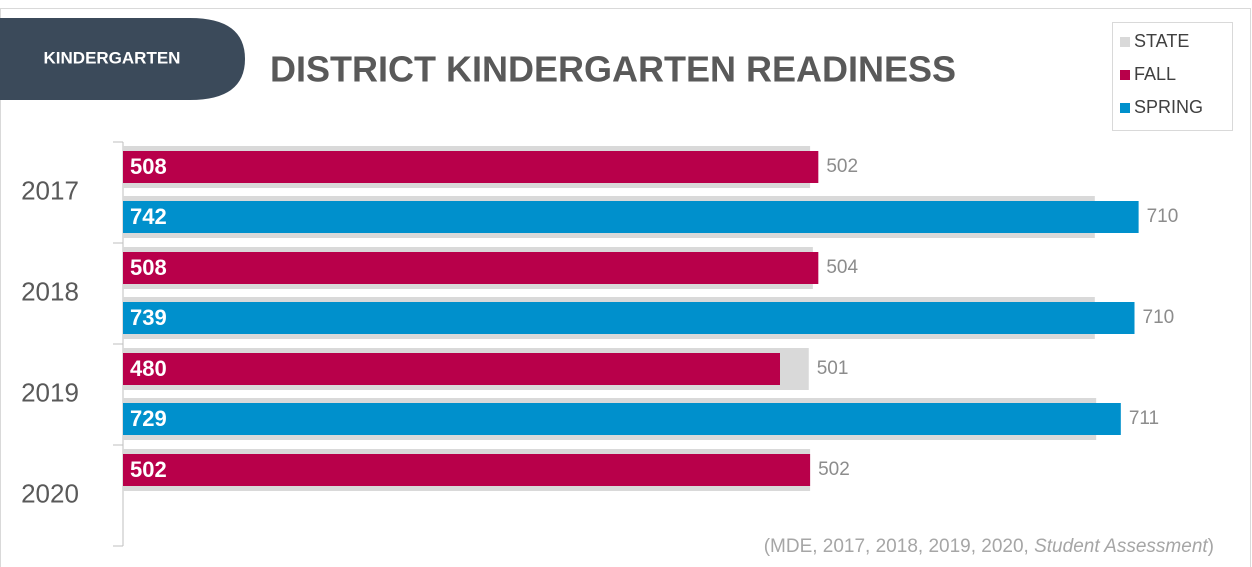  I want to click on state-value-label: 711, so click(1144, 418).